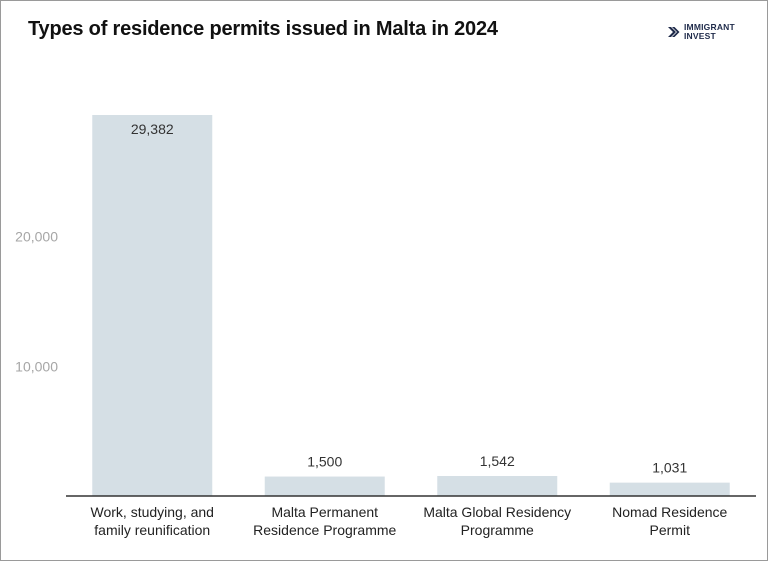 The width and height of the screenshot is (768, 561). Describe the element at coordinates (36, 237) in the screenshot. I see `y-tick-label: 20,000` at that location.